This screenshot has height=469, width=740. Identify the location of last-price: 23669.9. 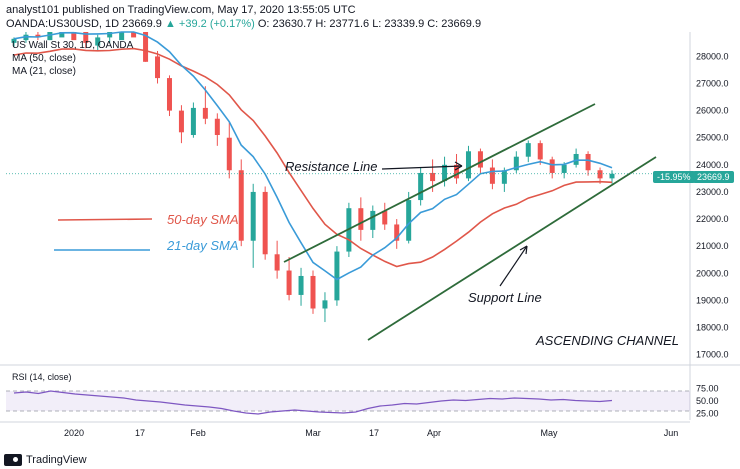
(142, 24).